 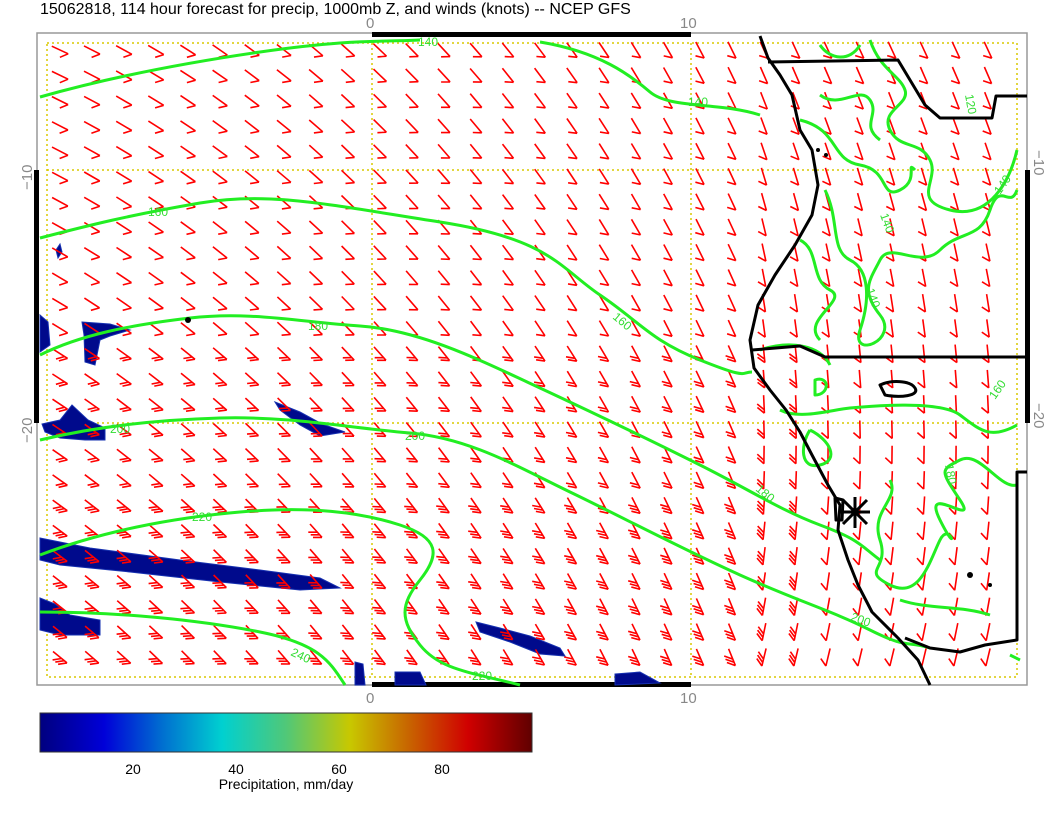 What do you see at coordinates (688, 23) in the screenshot?
I see `lon-tick-top-10: 10` at bounding box center [688, 23].